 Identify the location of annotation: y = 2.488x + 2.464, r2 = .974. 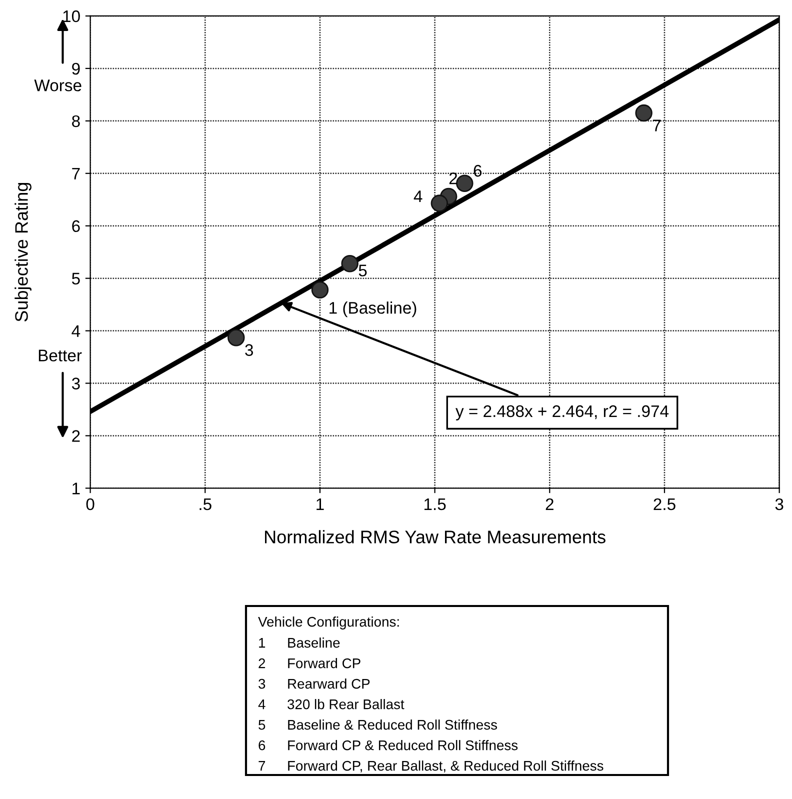
(562, 412).